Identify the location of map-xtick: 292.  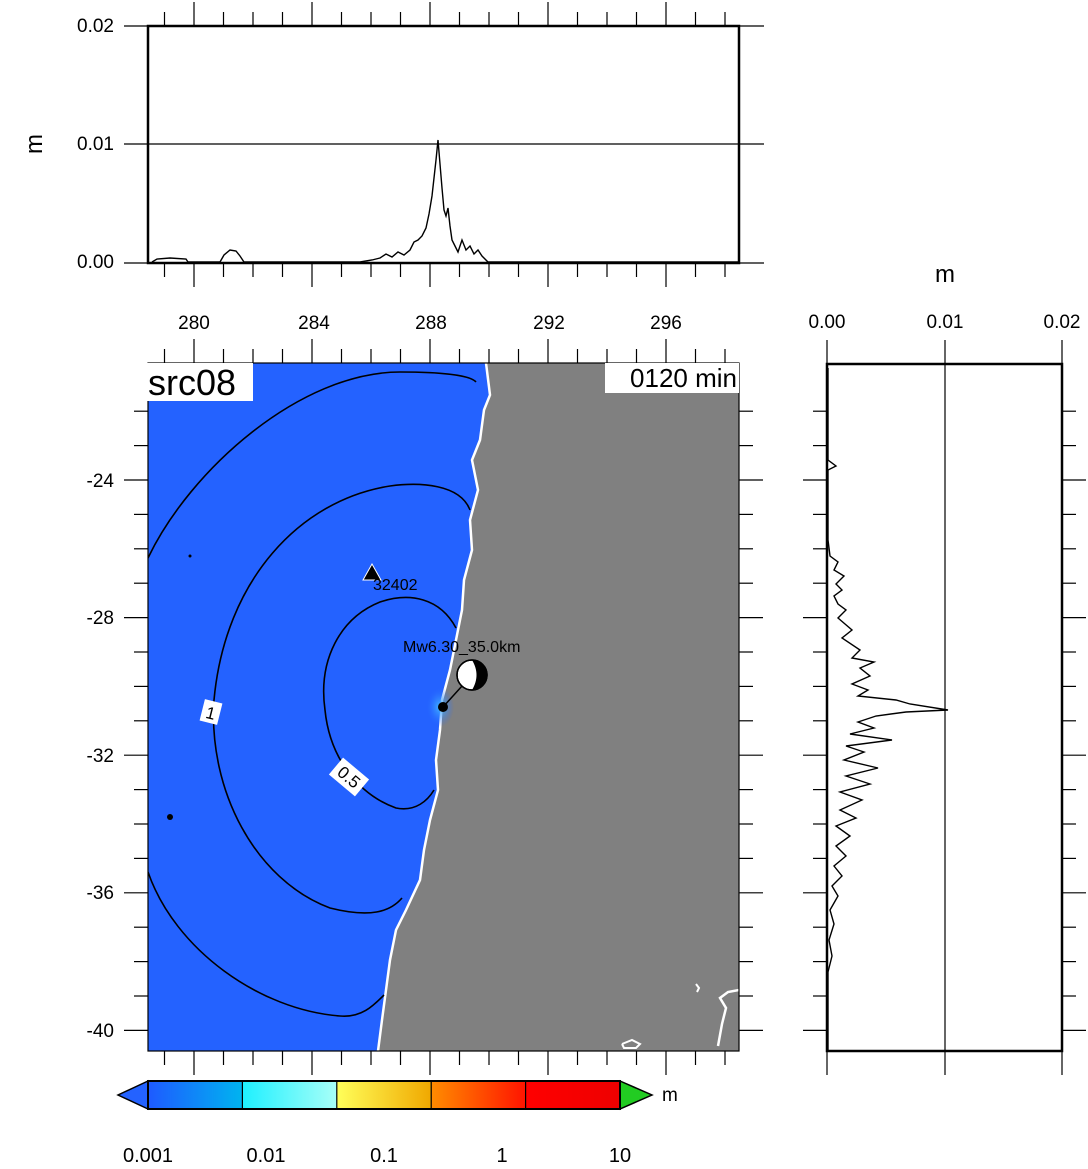
(549, 323).